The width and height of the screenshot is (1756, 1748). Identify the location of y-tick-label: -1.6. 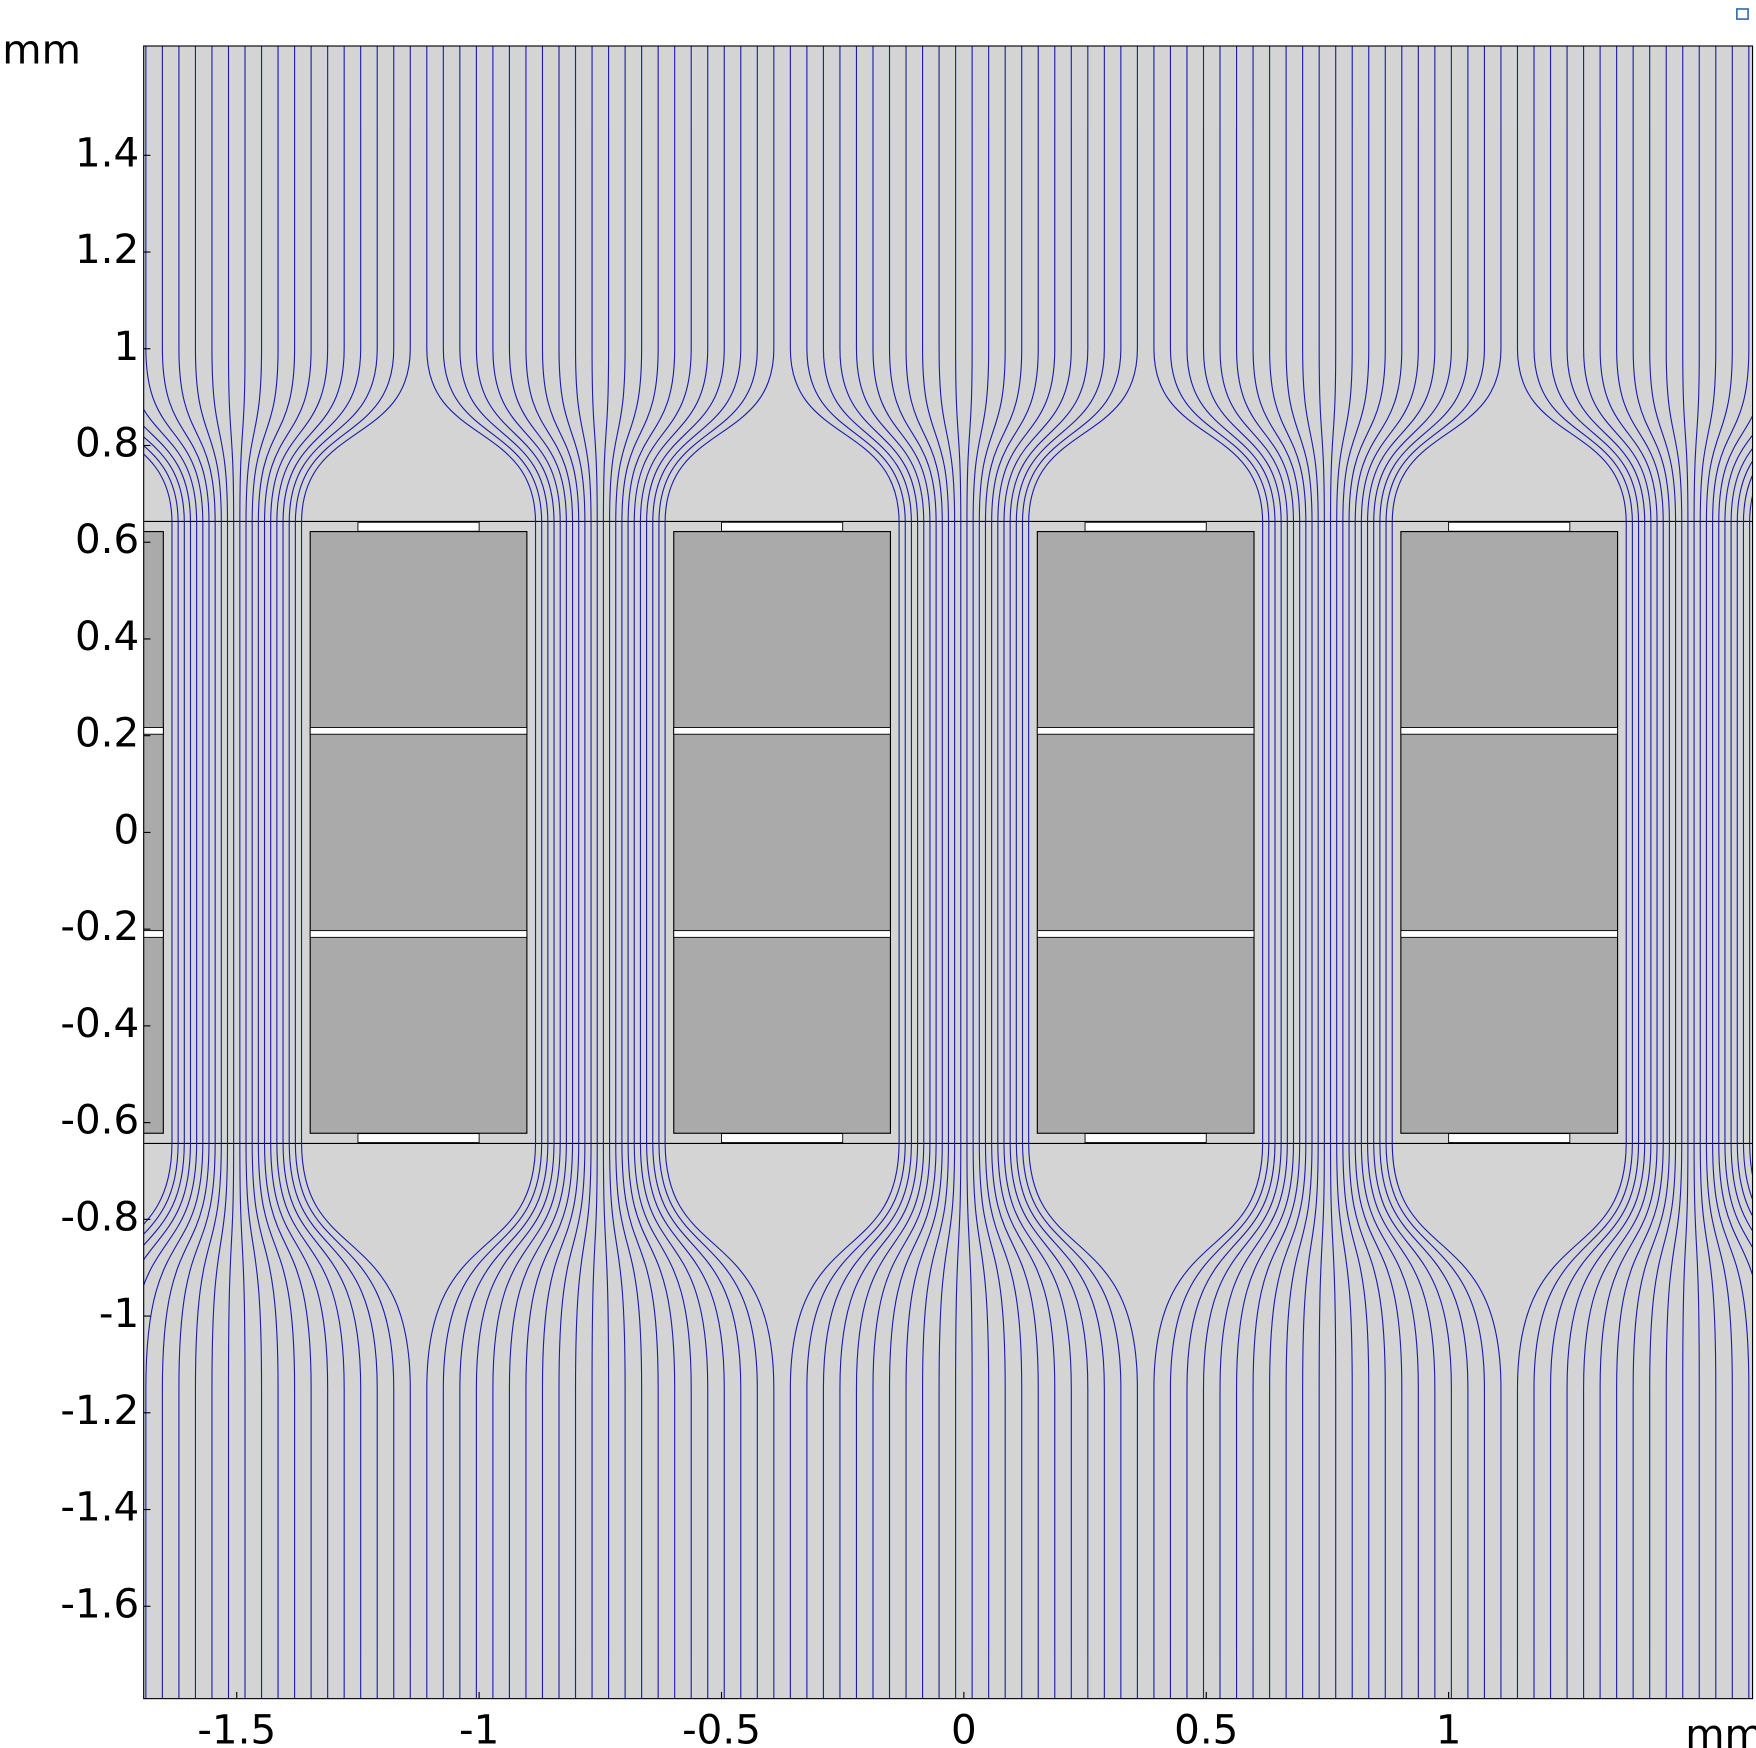
(99, 1603).